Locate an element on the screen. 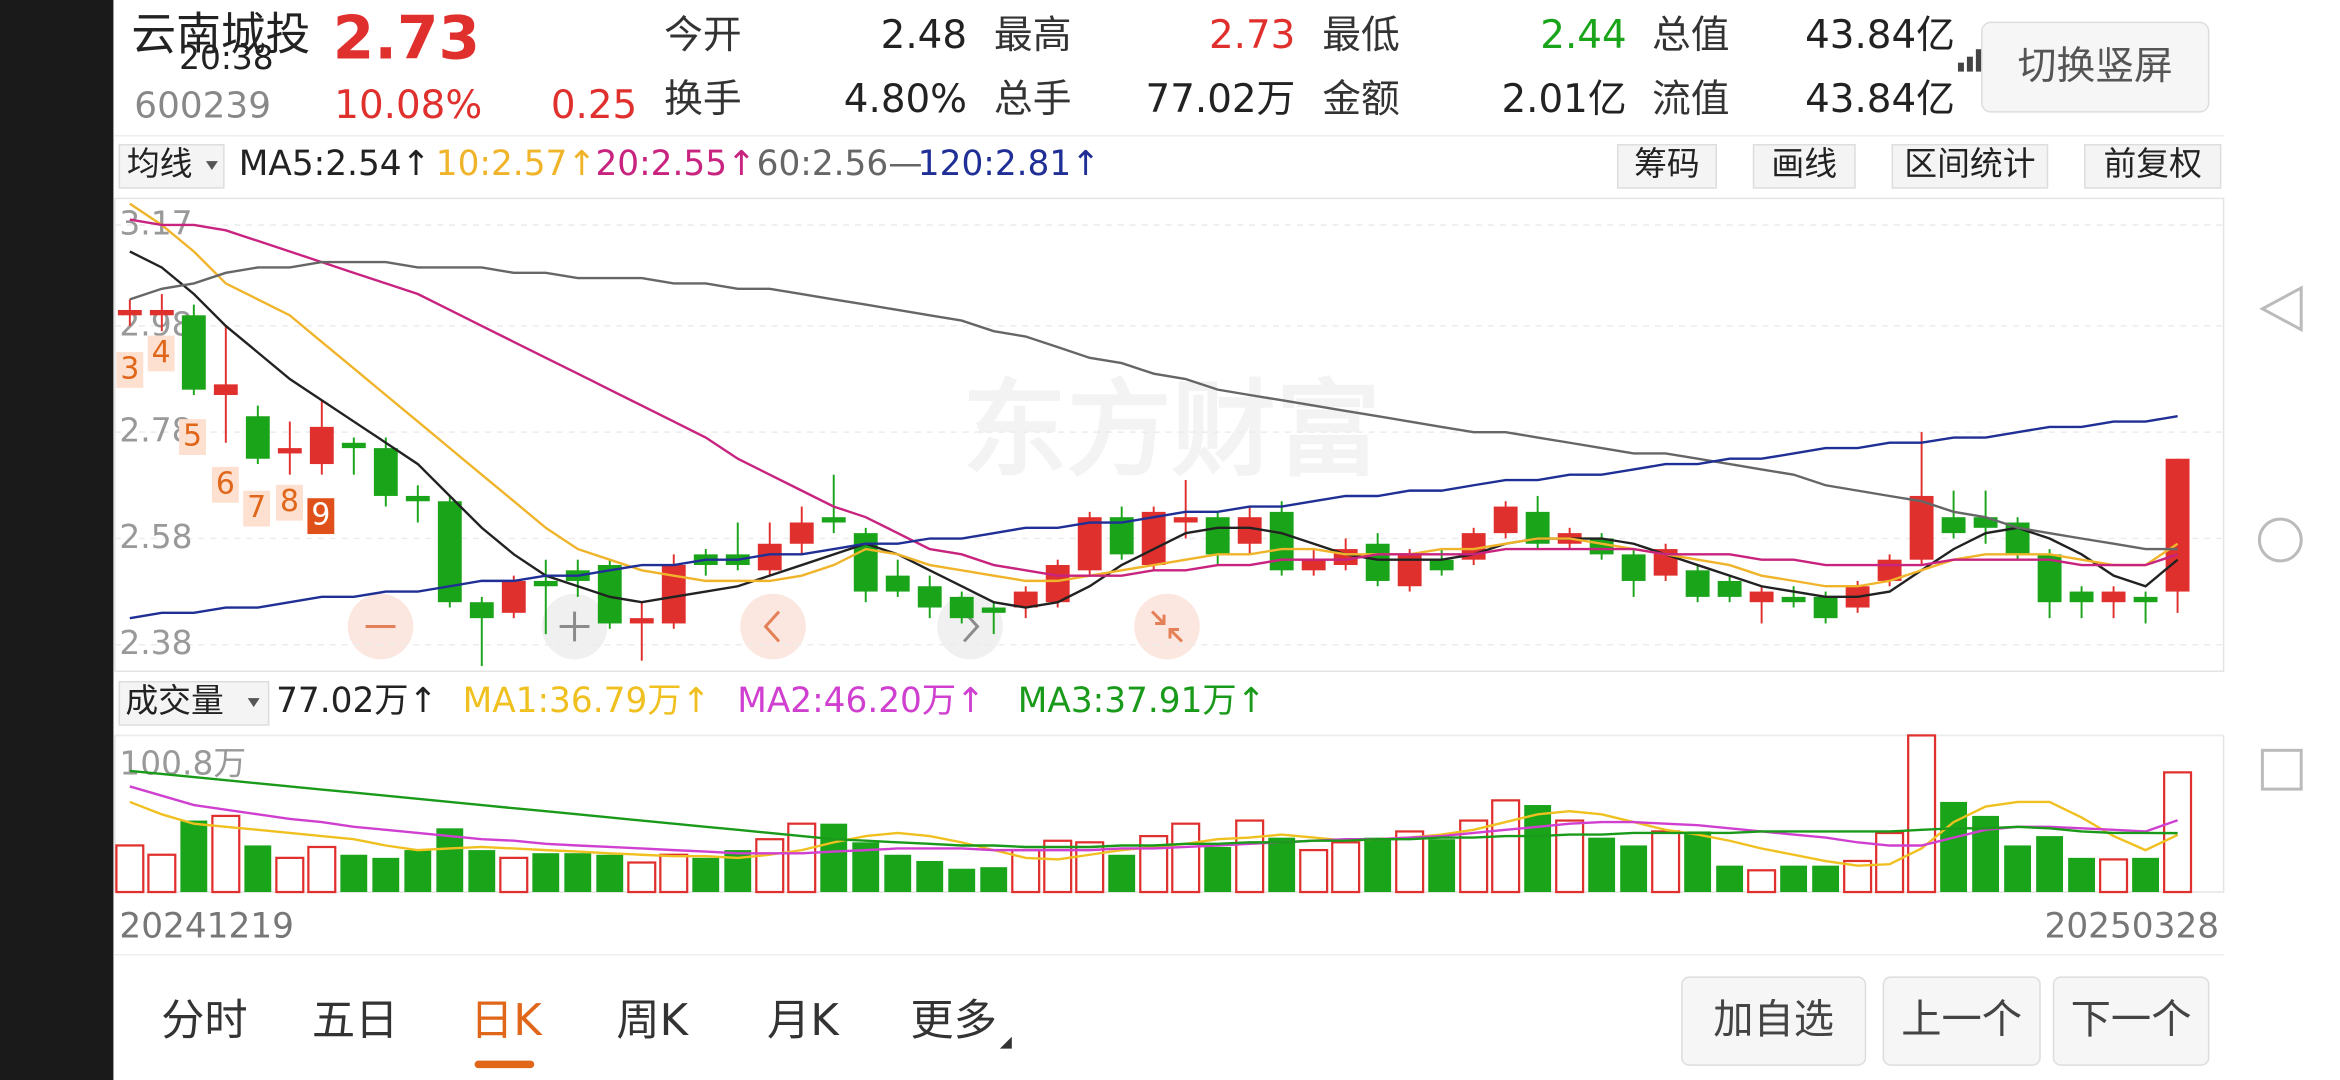 The width and height of the screenshot is (2340, 1080). orientation-button: 切换竖屏 is located at coordinates (2095, 67).